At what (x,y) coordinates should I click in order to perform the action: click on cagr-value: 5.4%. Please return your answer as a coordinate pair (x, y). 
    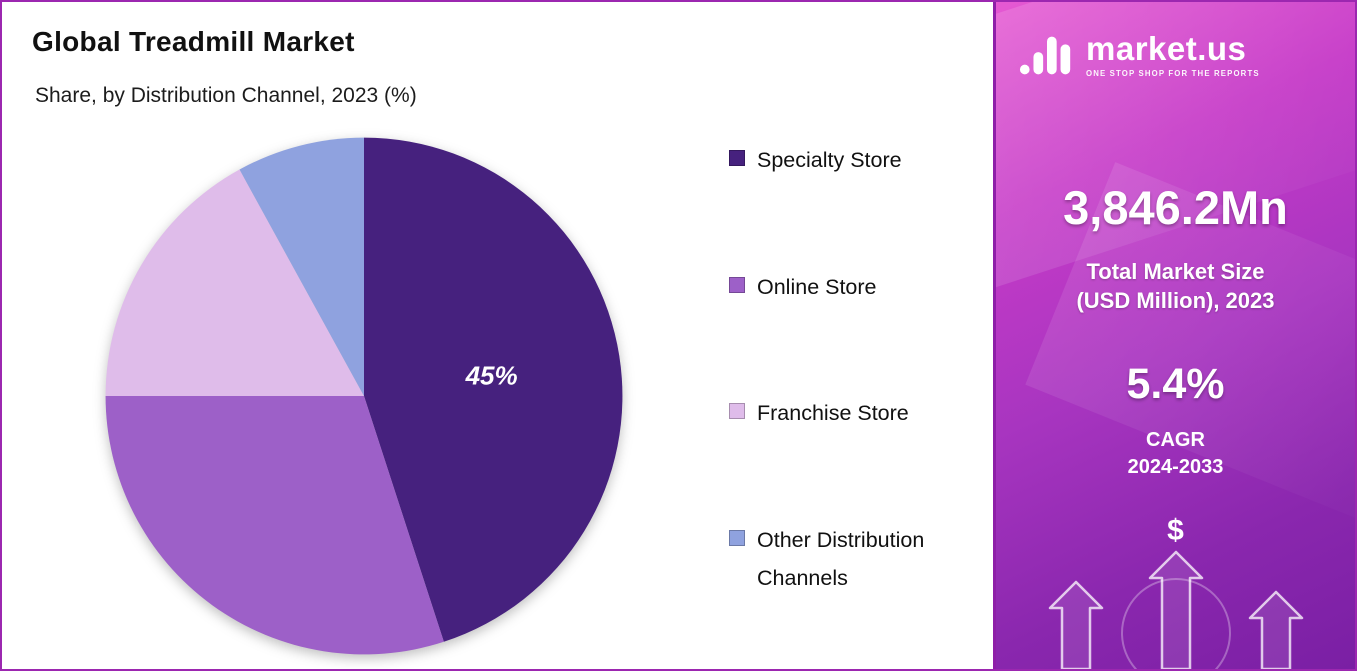
    Looking at the image, I should click on (1175, 384).